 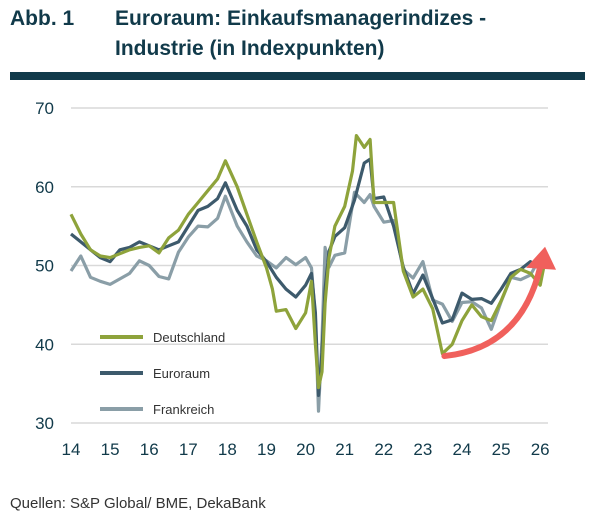 I want to click on figure-label: Abb. 1, so click(x=42, y=18).